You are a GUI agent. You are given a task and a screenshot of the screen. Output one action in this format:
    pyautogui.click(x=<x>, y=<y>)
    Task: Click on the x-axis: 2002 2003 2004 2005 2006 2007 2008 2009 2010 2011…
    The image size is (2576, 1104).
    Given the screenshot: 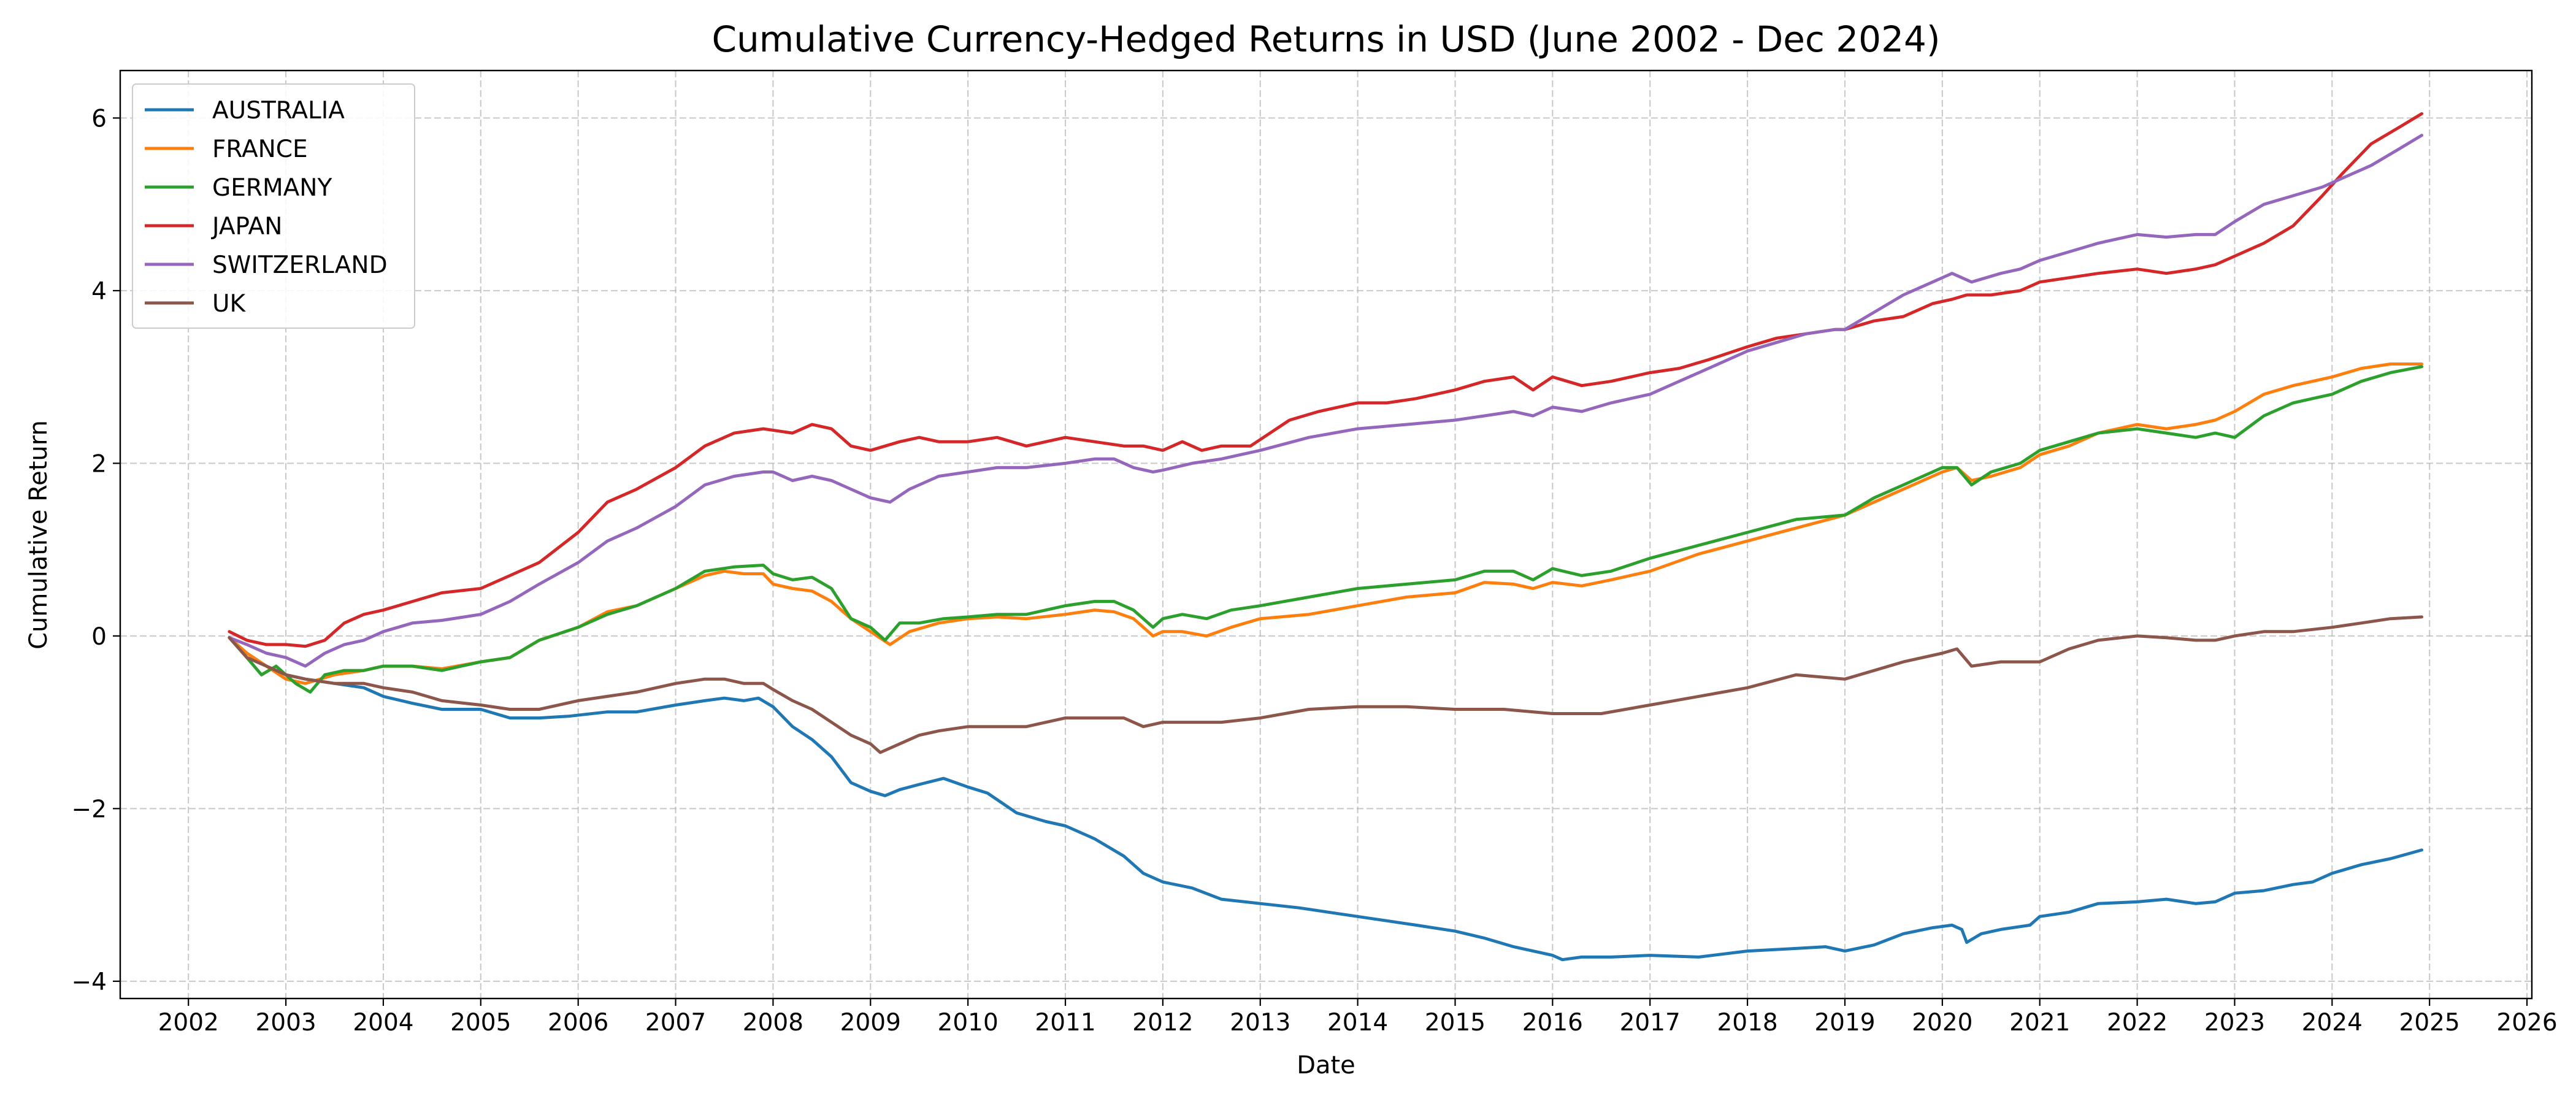 What is the action you would take?
    pyautogui.click(x=1358, y=1018)
    